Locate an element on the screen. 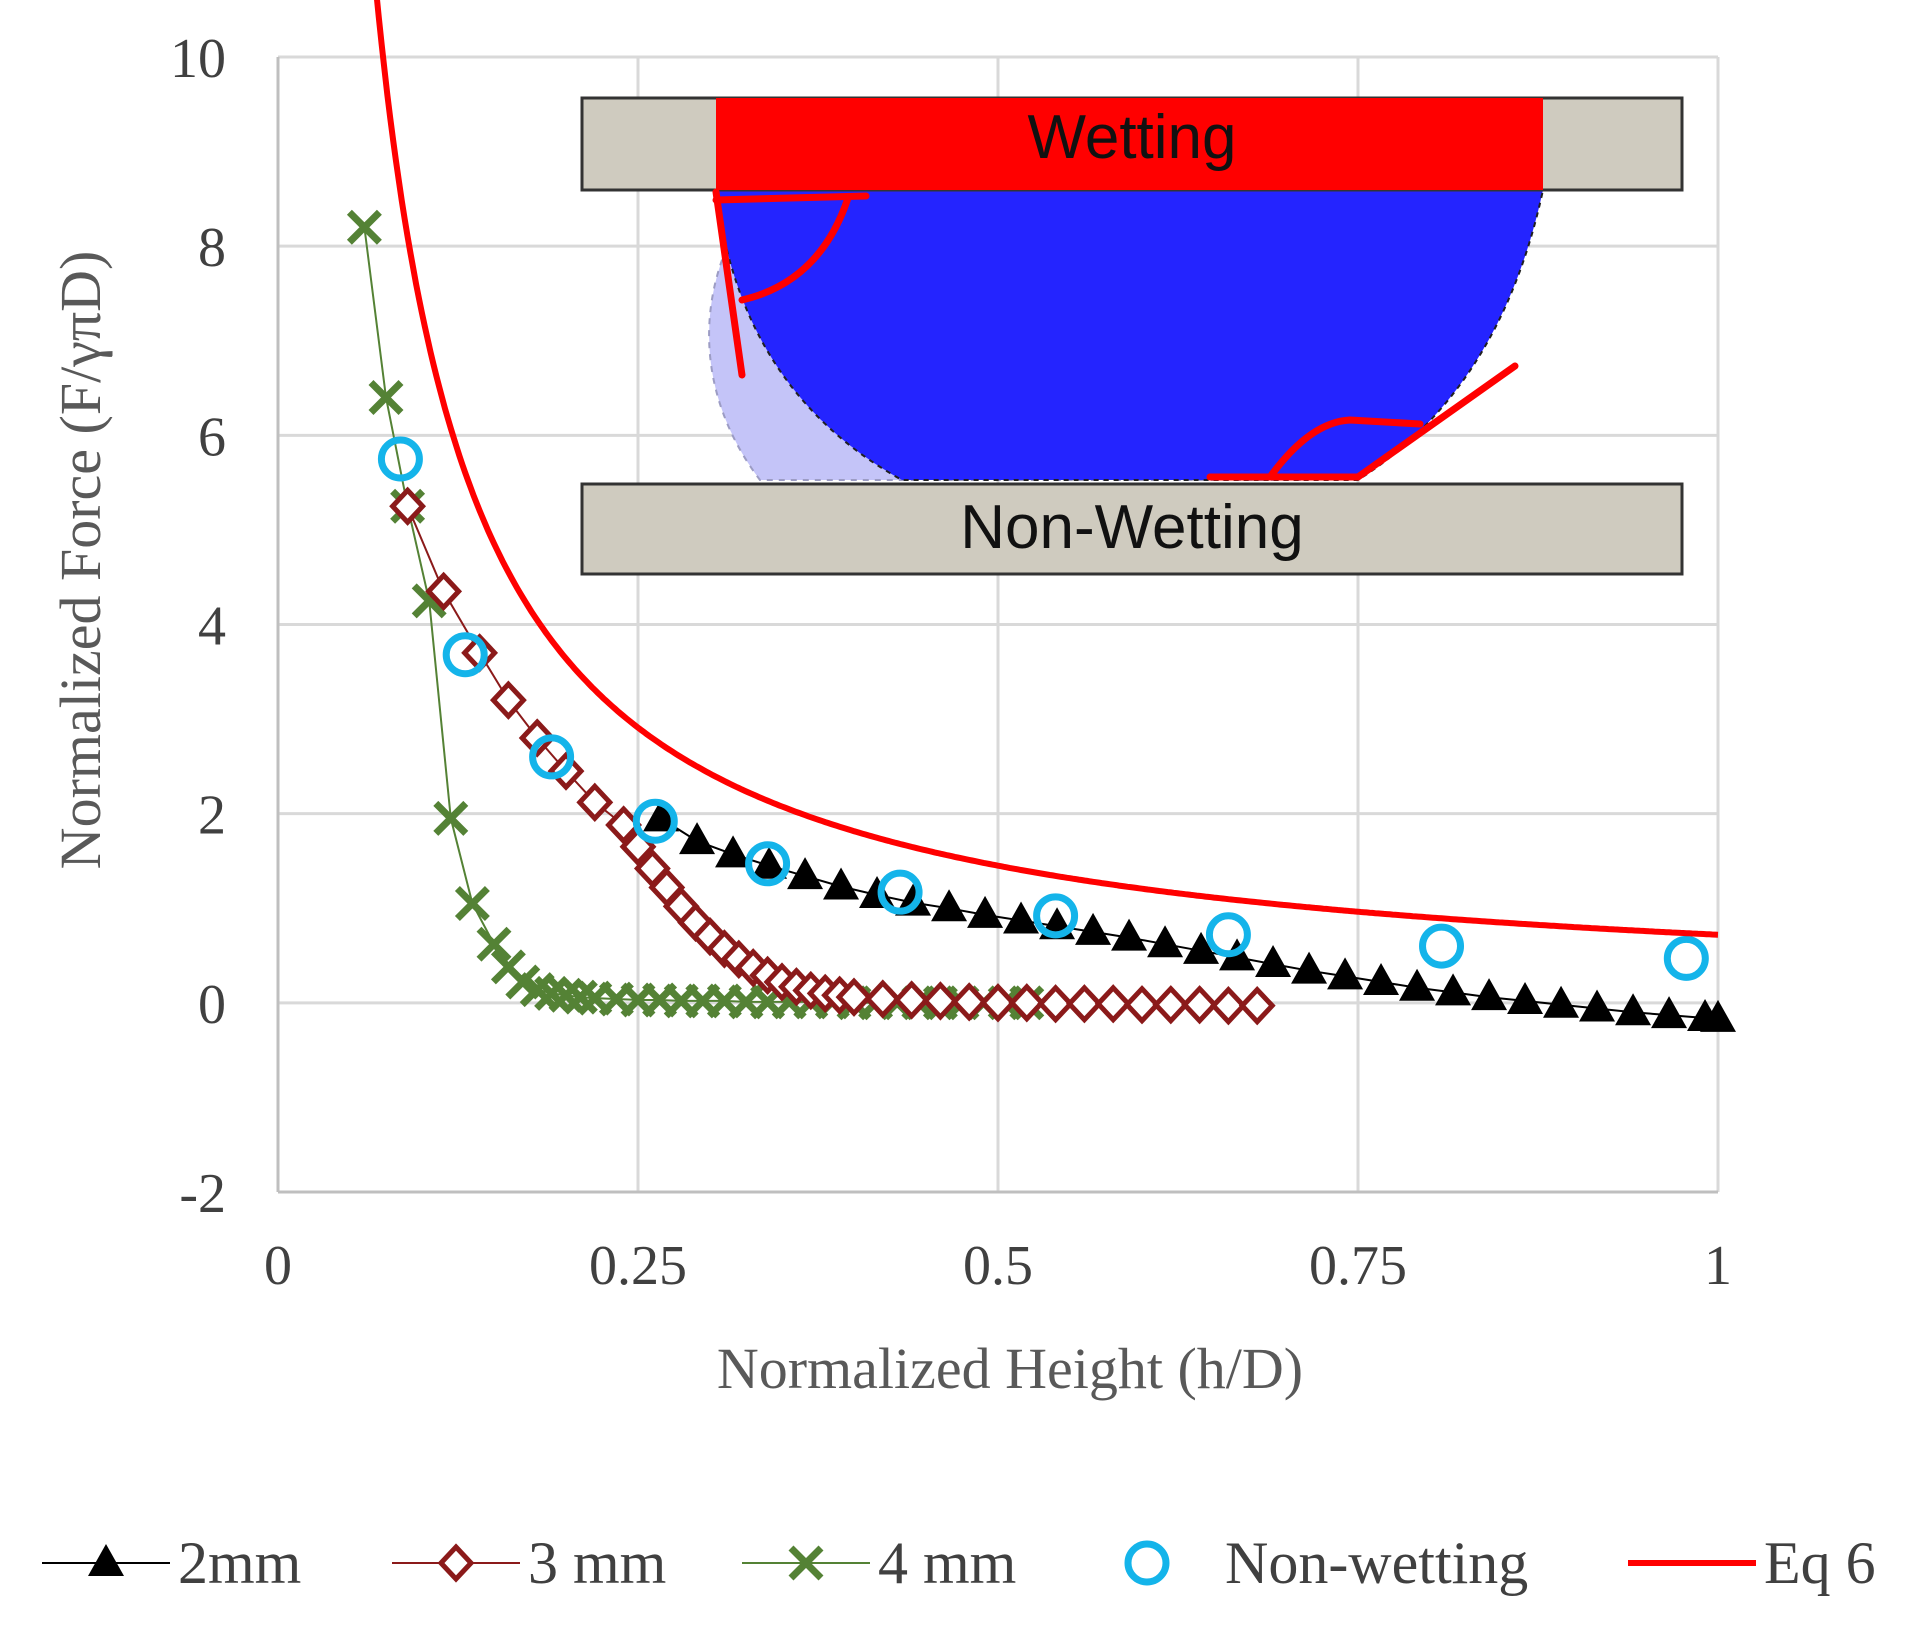 The width and height of the screenshot is (1909, 1633). legend-marker-2mm is located at coordinates (106, 1560).